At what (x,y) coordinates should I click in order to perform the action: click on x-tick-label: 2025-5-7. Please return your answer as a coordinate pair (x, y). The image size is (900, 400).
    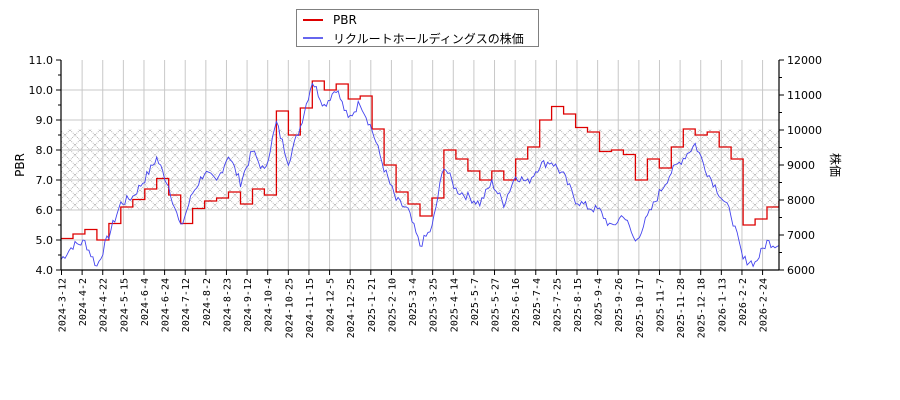
    Looking at the image, I should click on (475, 302).